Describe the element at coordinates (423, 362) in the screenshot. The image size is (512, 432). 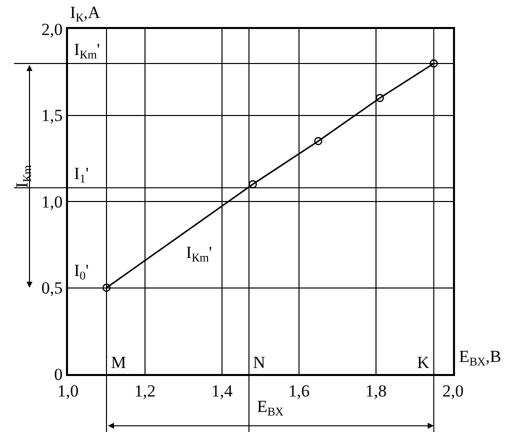
I see `ref-line-label: K` at that location.